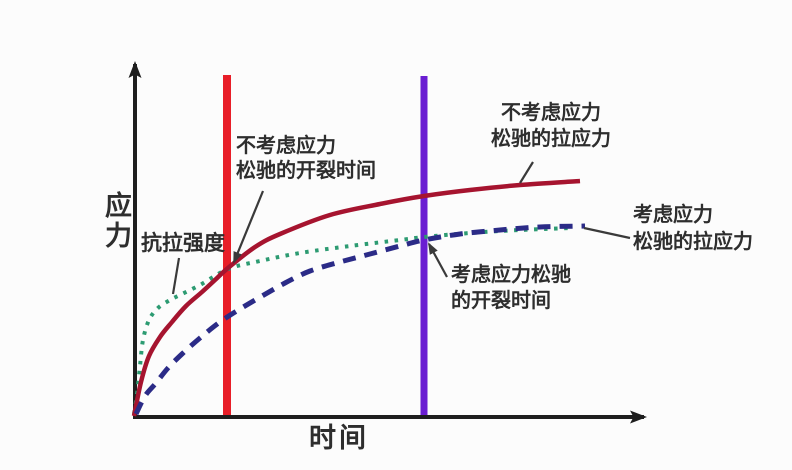 Image resolution: width=792 pixels, height=470 pixels. What do you see at coordinates (339, 438) in the screenshot?
I see `x-axis-label: 时间` at bounding box center [339, 438].